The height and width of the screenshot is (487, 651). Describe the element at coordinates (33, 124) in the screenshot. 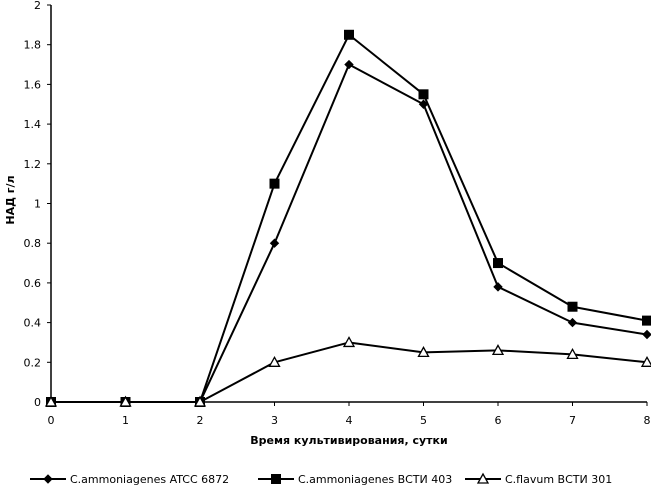

I see `y-tick-label: 1.4` at that location.